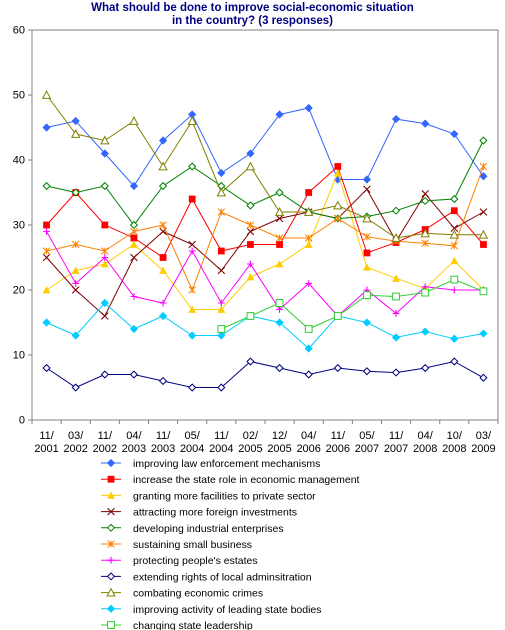 Image resolution: width=505 pixels, height=630 pixels. I want to click on legend-label: developing industrial enterprises, so click(208, 529).